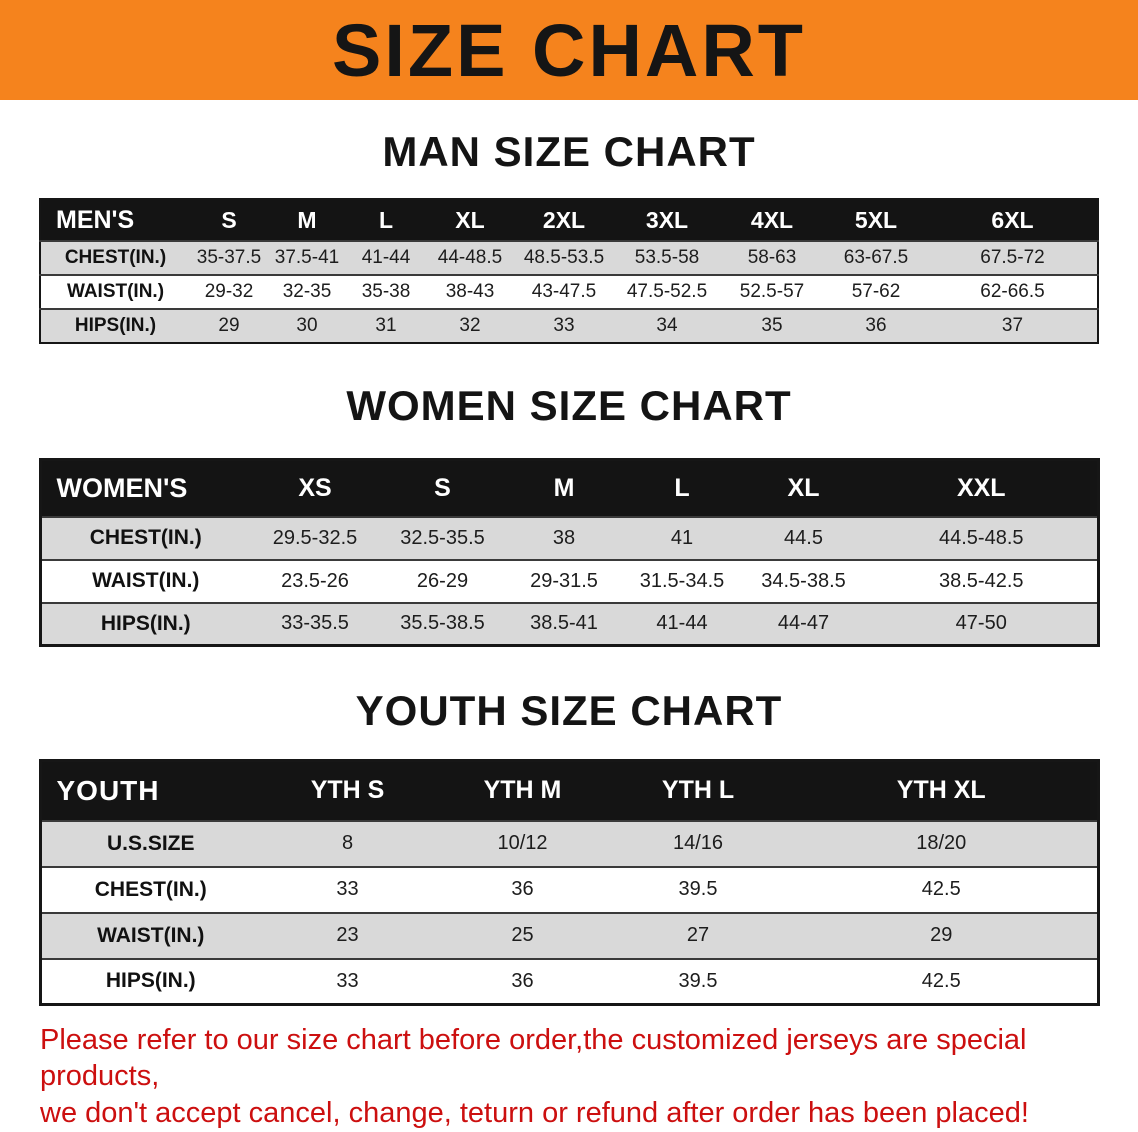 This screenshot has height=1132, width=1138. I want to click on youth-table-header-row: YOUTH YTH S YTH M YTH L YTH XL, so click(569, 790).